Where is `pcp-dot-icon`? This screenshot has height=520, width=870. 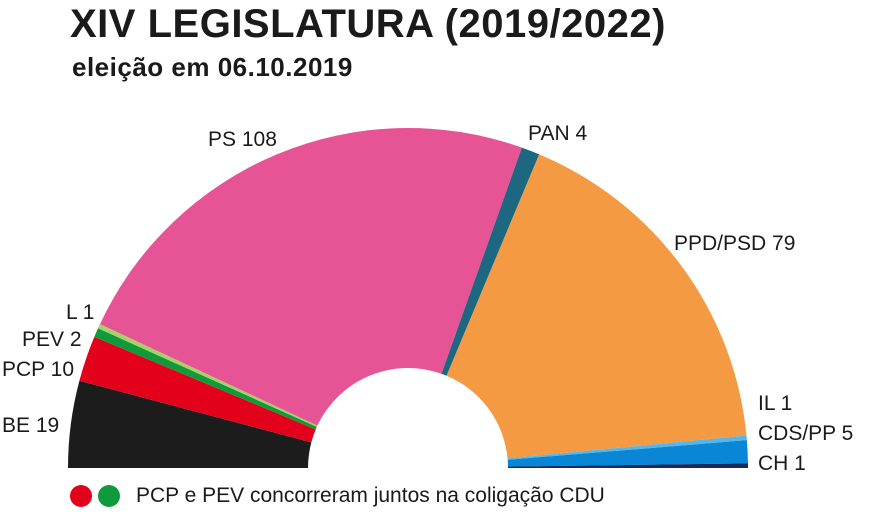 pcp-dot-icon is located at coordinates (81, 496).